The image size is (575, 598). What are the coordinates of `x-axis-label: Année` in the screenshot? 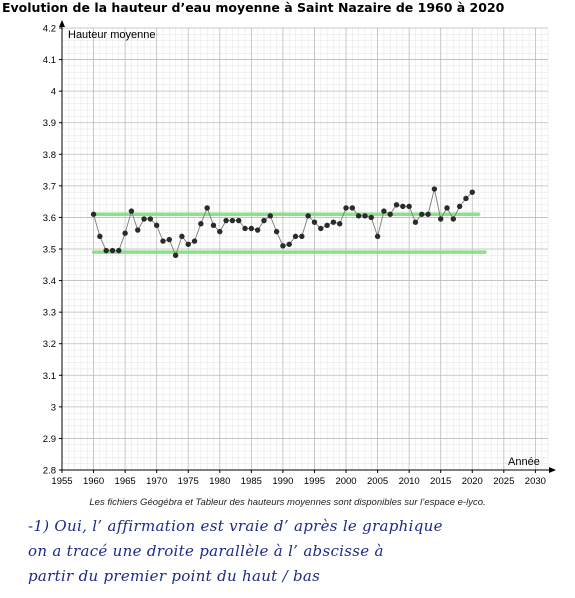 It's located at (524, 462).